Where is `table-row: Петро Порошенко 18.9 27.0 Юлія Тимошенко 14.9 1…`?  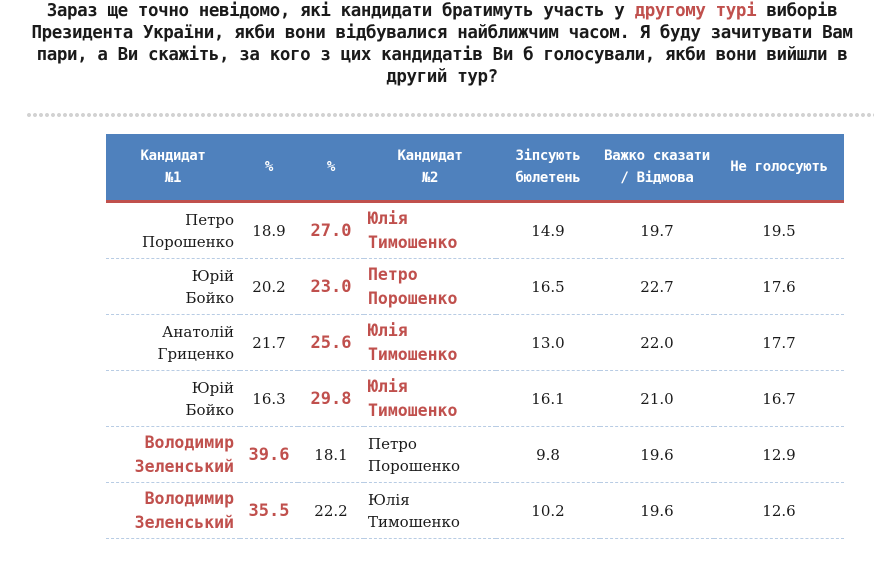 table-row: Петро Порошенко 18.9 27.0 Юлія Тимошенко 14.9 1… is located at coordinates (475, 230).